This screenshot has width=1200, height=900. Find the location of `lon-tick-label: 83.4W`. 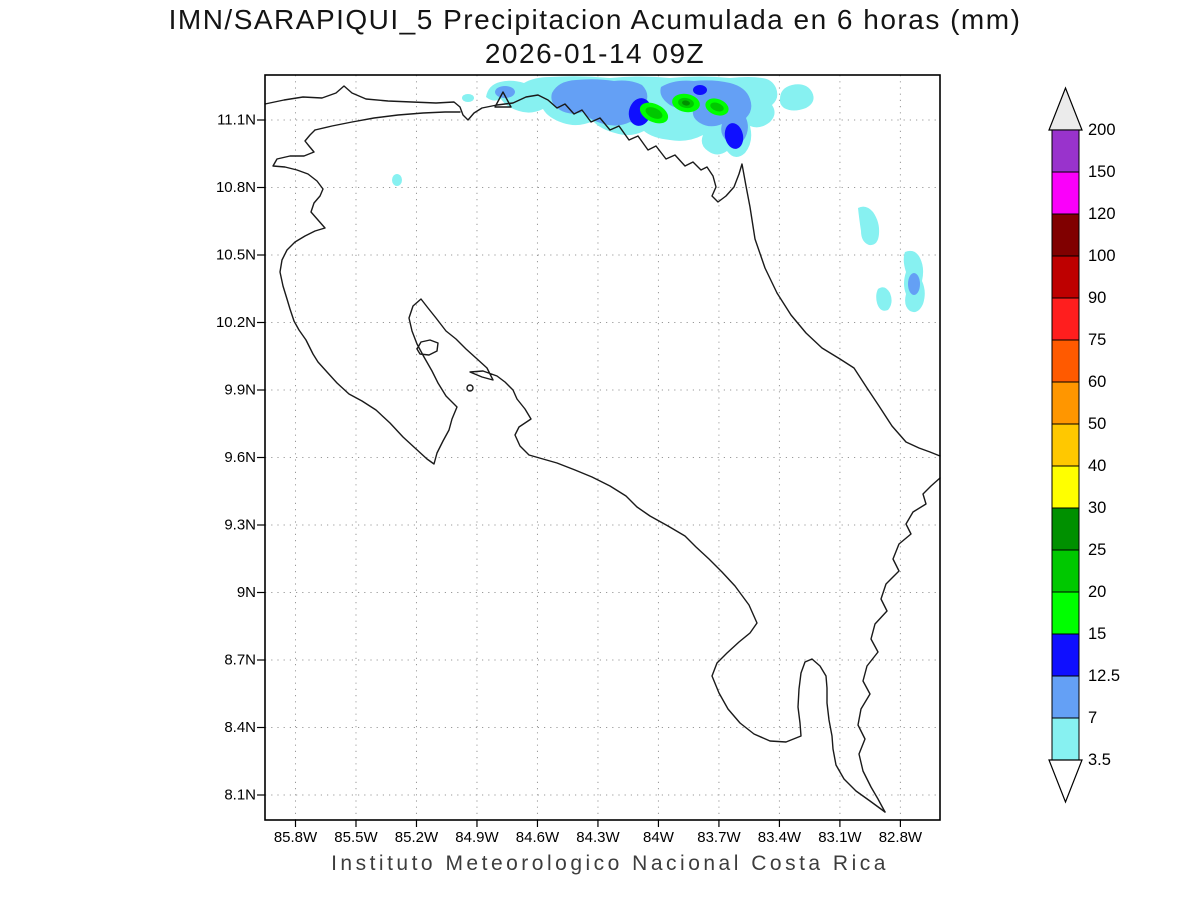

lon-tick-label: 83.4W is located at coordinates (780, 837).